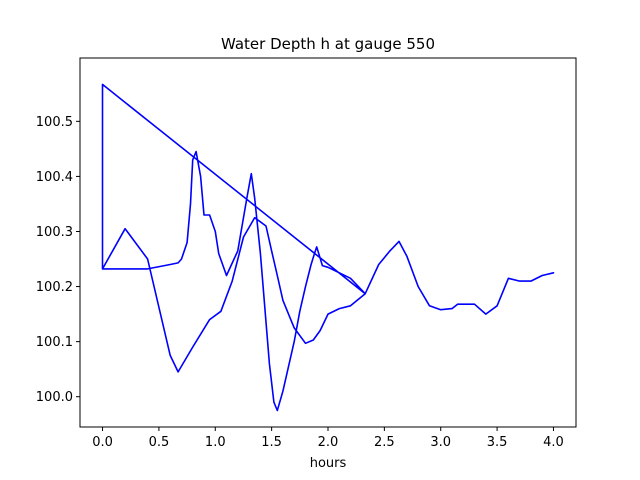  I want to click on x-tick-label: 0.0, so click(102, 442).